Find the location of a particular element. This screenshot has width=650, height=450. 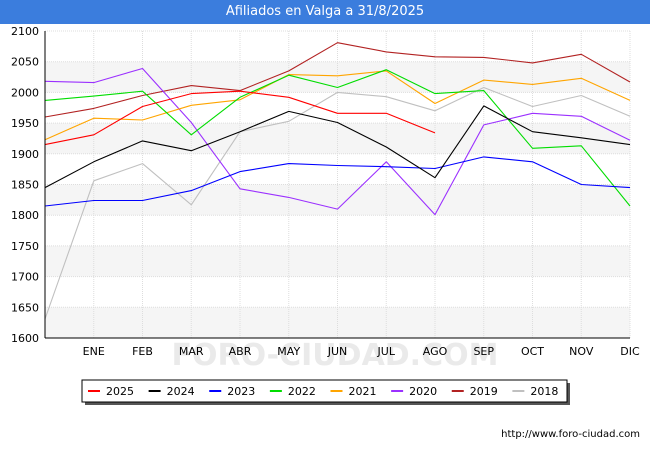

legend-label-2020: 2020 is located at coordinates (423, 391).